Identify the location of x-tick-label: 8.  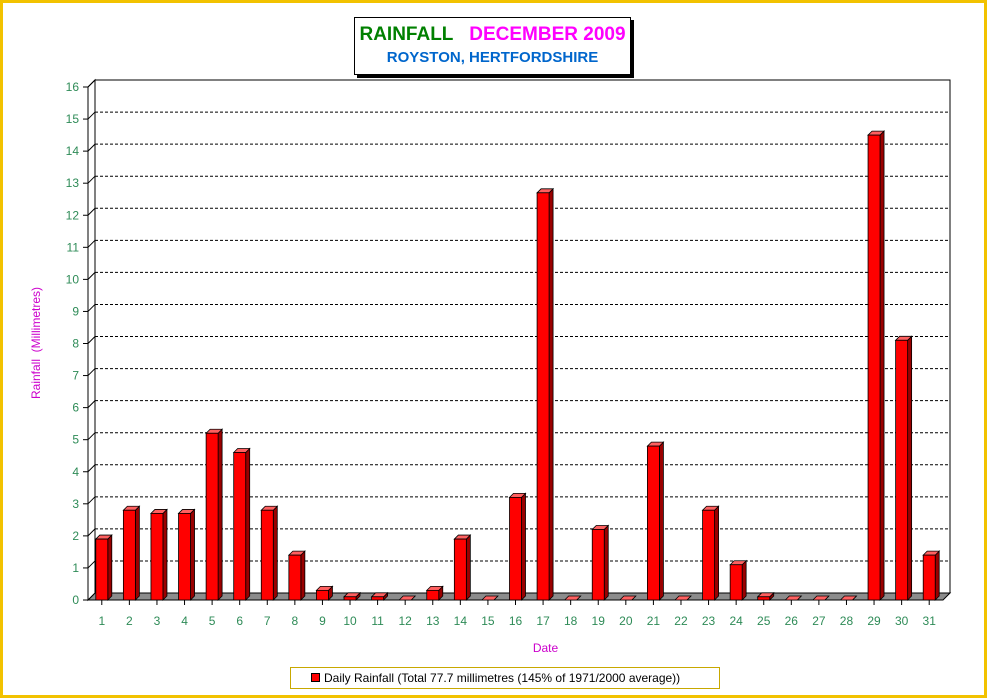
(295, 621).